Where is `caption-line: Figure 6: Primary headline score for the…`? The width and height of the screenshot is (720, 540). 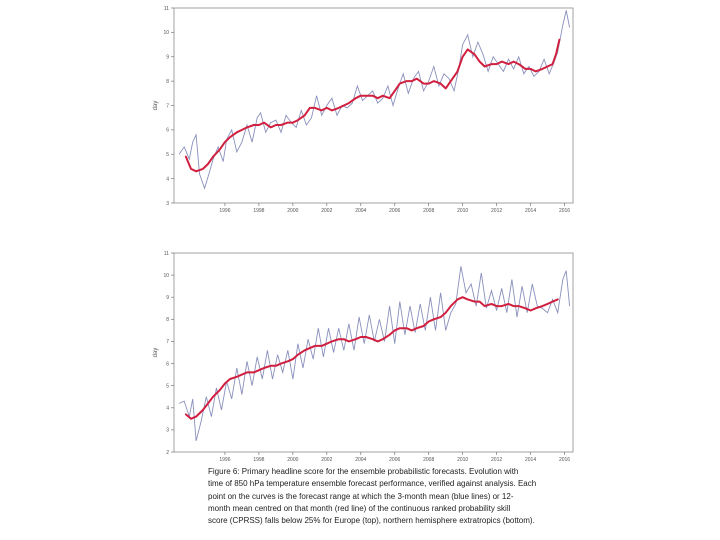
caption-line: Figure 6: Primary headline score for the… is located at coordinates (363, 471).